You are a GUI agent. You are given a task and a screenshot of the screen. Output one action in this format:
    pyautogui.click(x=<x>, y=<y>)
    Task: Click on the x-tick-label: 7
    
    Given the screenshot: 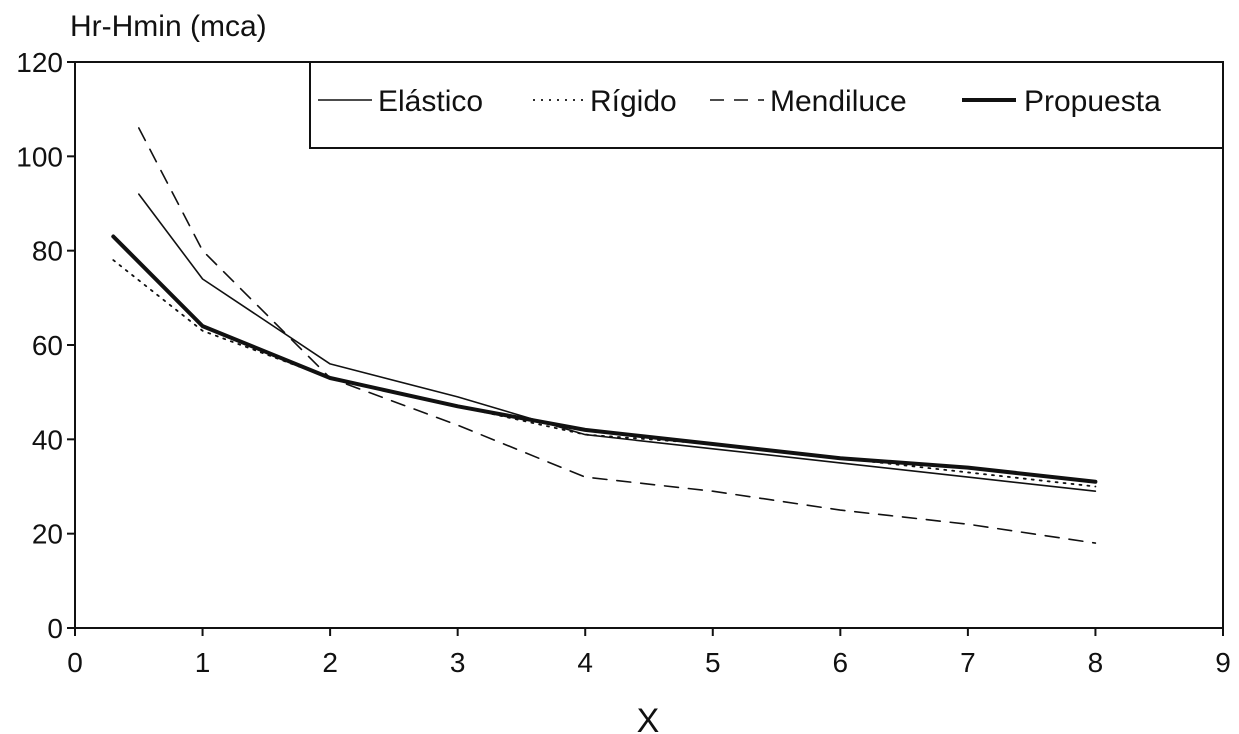 What is the action you would take?
    pyautogui.click(x=968, y=662)
    